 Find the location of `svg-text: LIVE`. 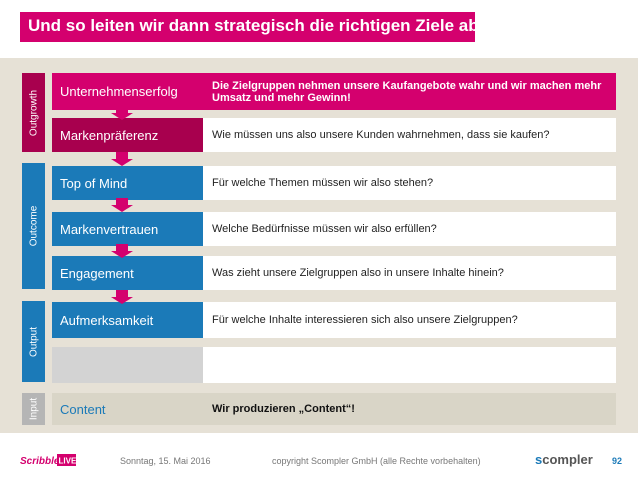

svg-text: LIVE is located at coordinates (68, 461).